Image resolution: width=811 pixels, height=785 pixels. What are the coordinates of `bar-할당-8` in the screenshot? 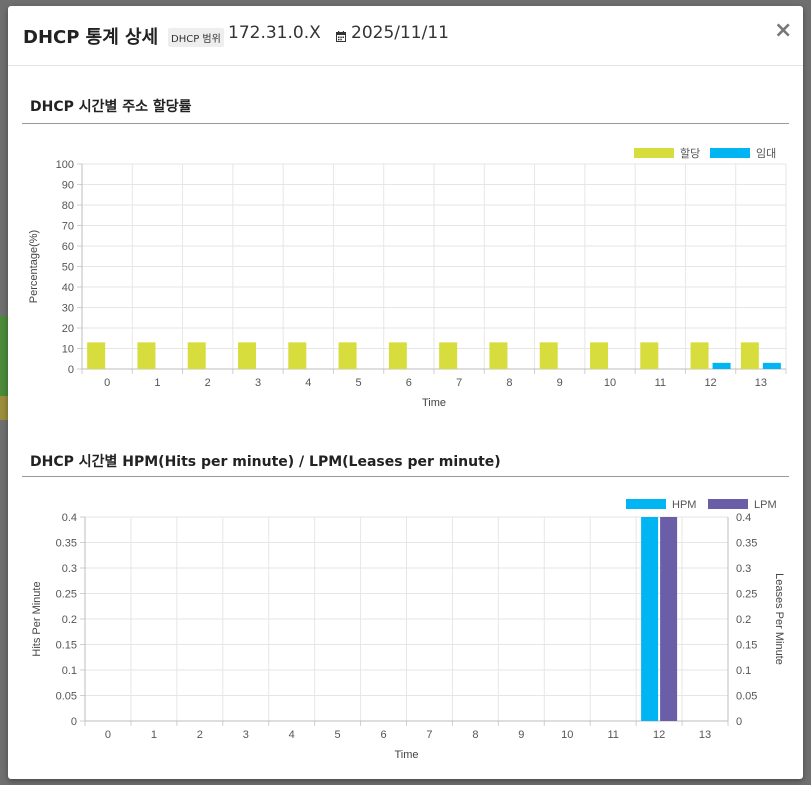 It's located at (498, 355).